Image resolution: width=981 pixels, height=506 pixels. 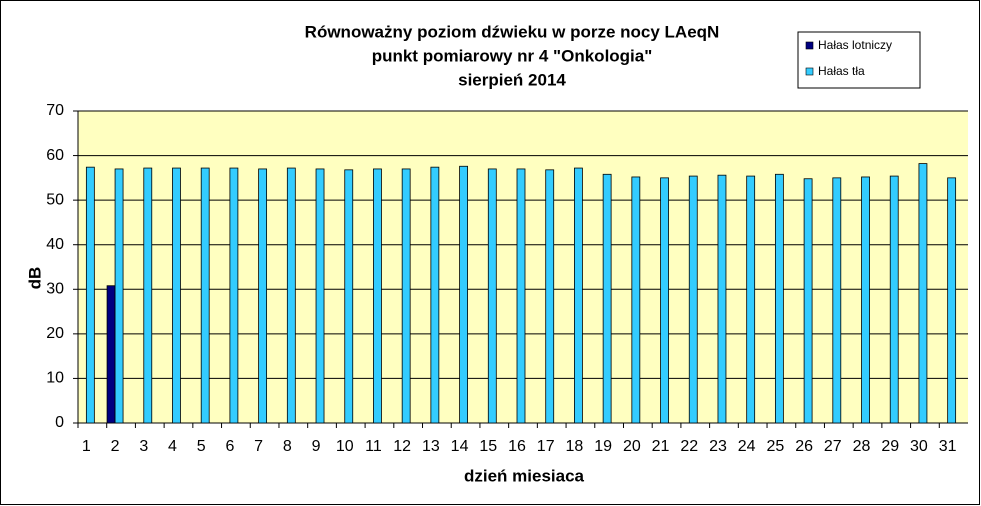 What do you see at coordinates (841, 71) in the screenshot?
I see `legend-label: Hałas tła` at bounding box center [841, 71].